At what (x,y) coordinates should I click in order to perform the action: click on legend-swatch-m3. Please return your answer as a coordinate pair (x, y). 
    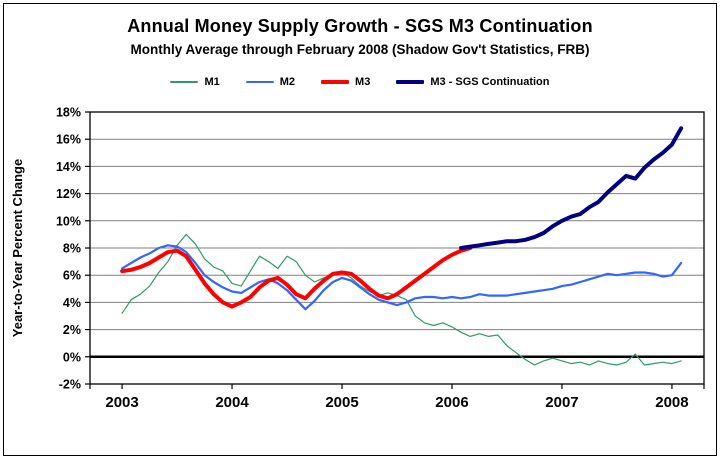
    Looking at the image, I should click on (335, 82).